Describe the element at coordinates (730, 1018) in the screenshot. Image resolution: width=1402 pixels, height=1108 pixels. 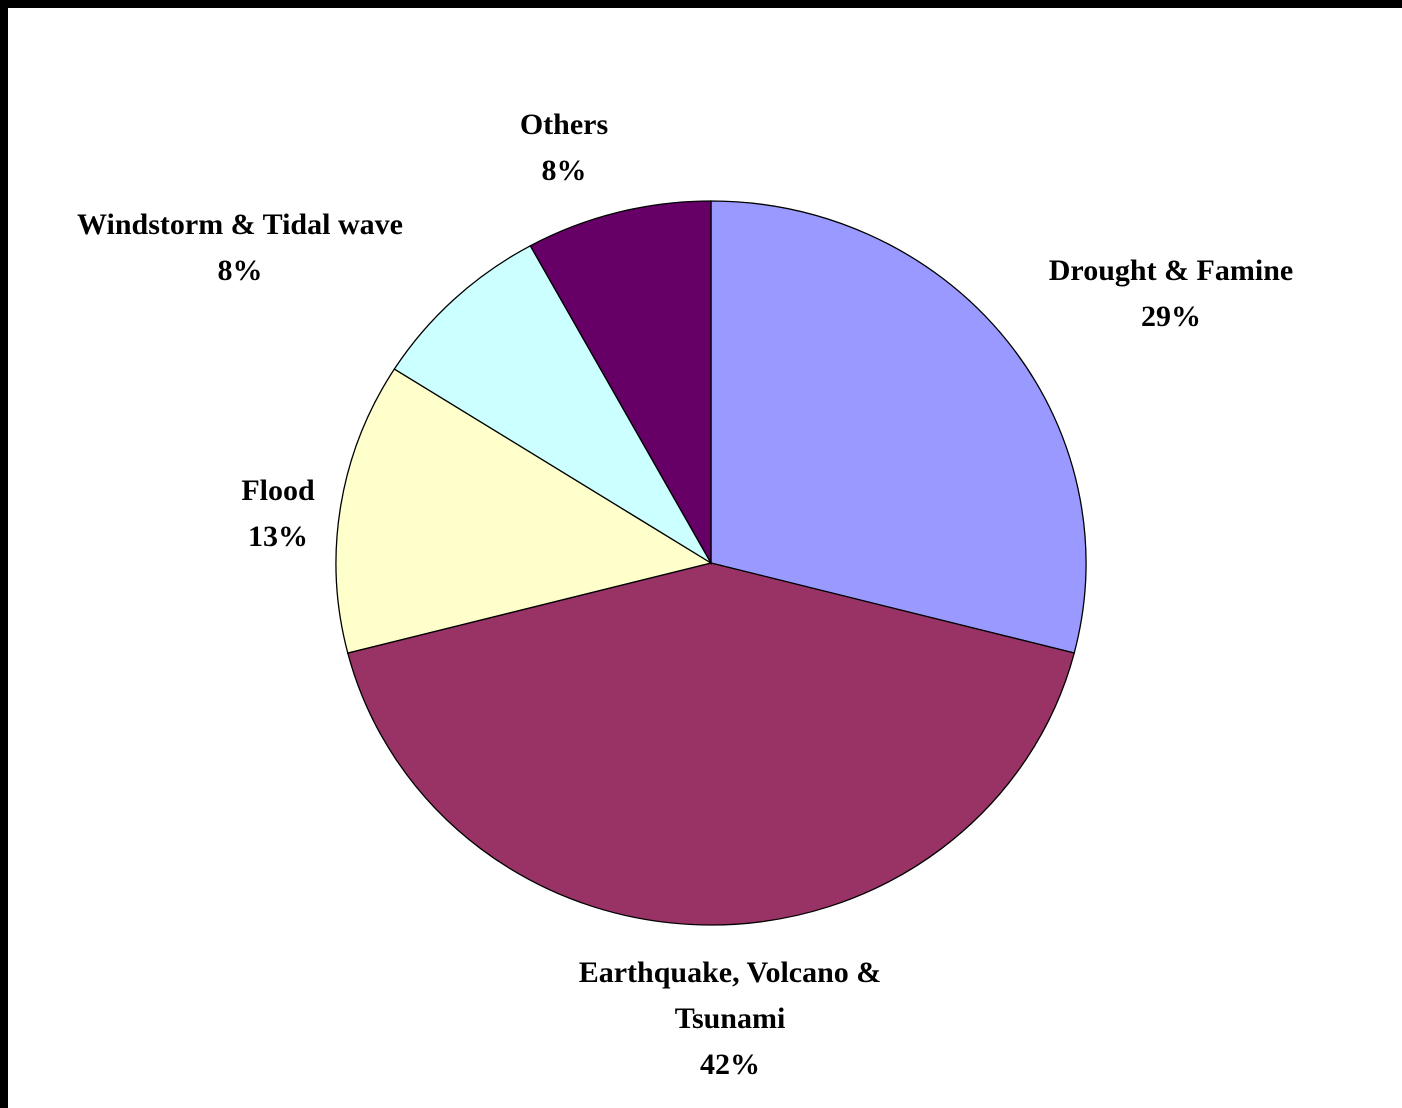
I see `slice-name-label: Tsunami` at that location.